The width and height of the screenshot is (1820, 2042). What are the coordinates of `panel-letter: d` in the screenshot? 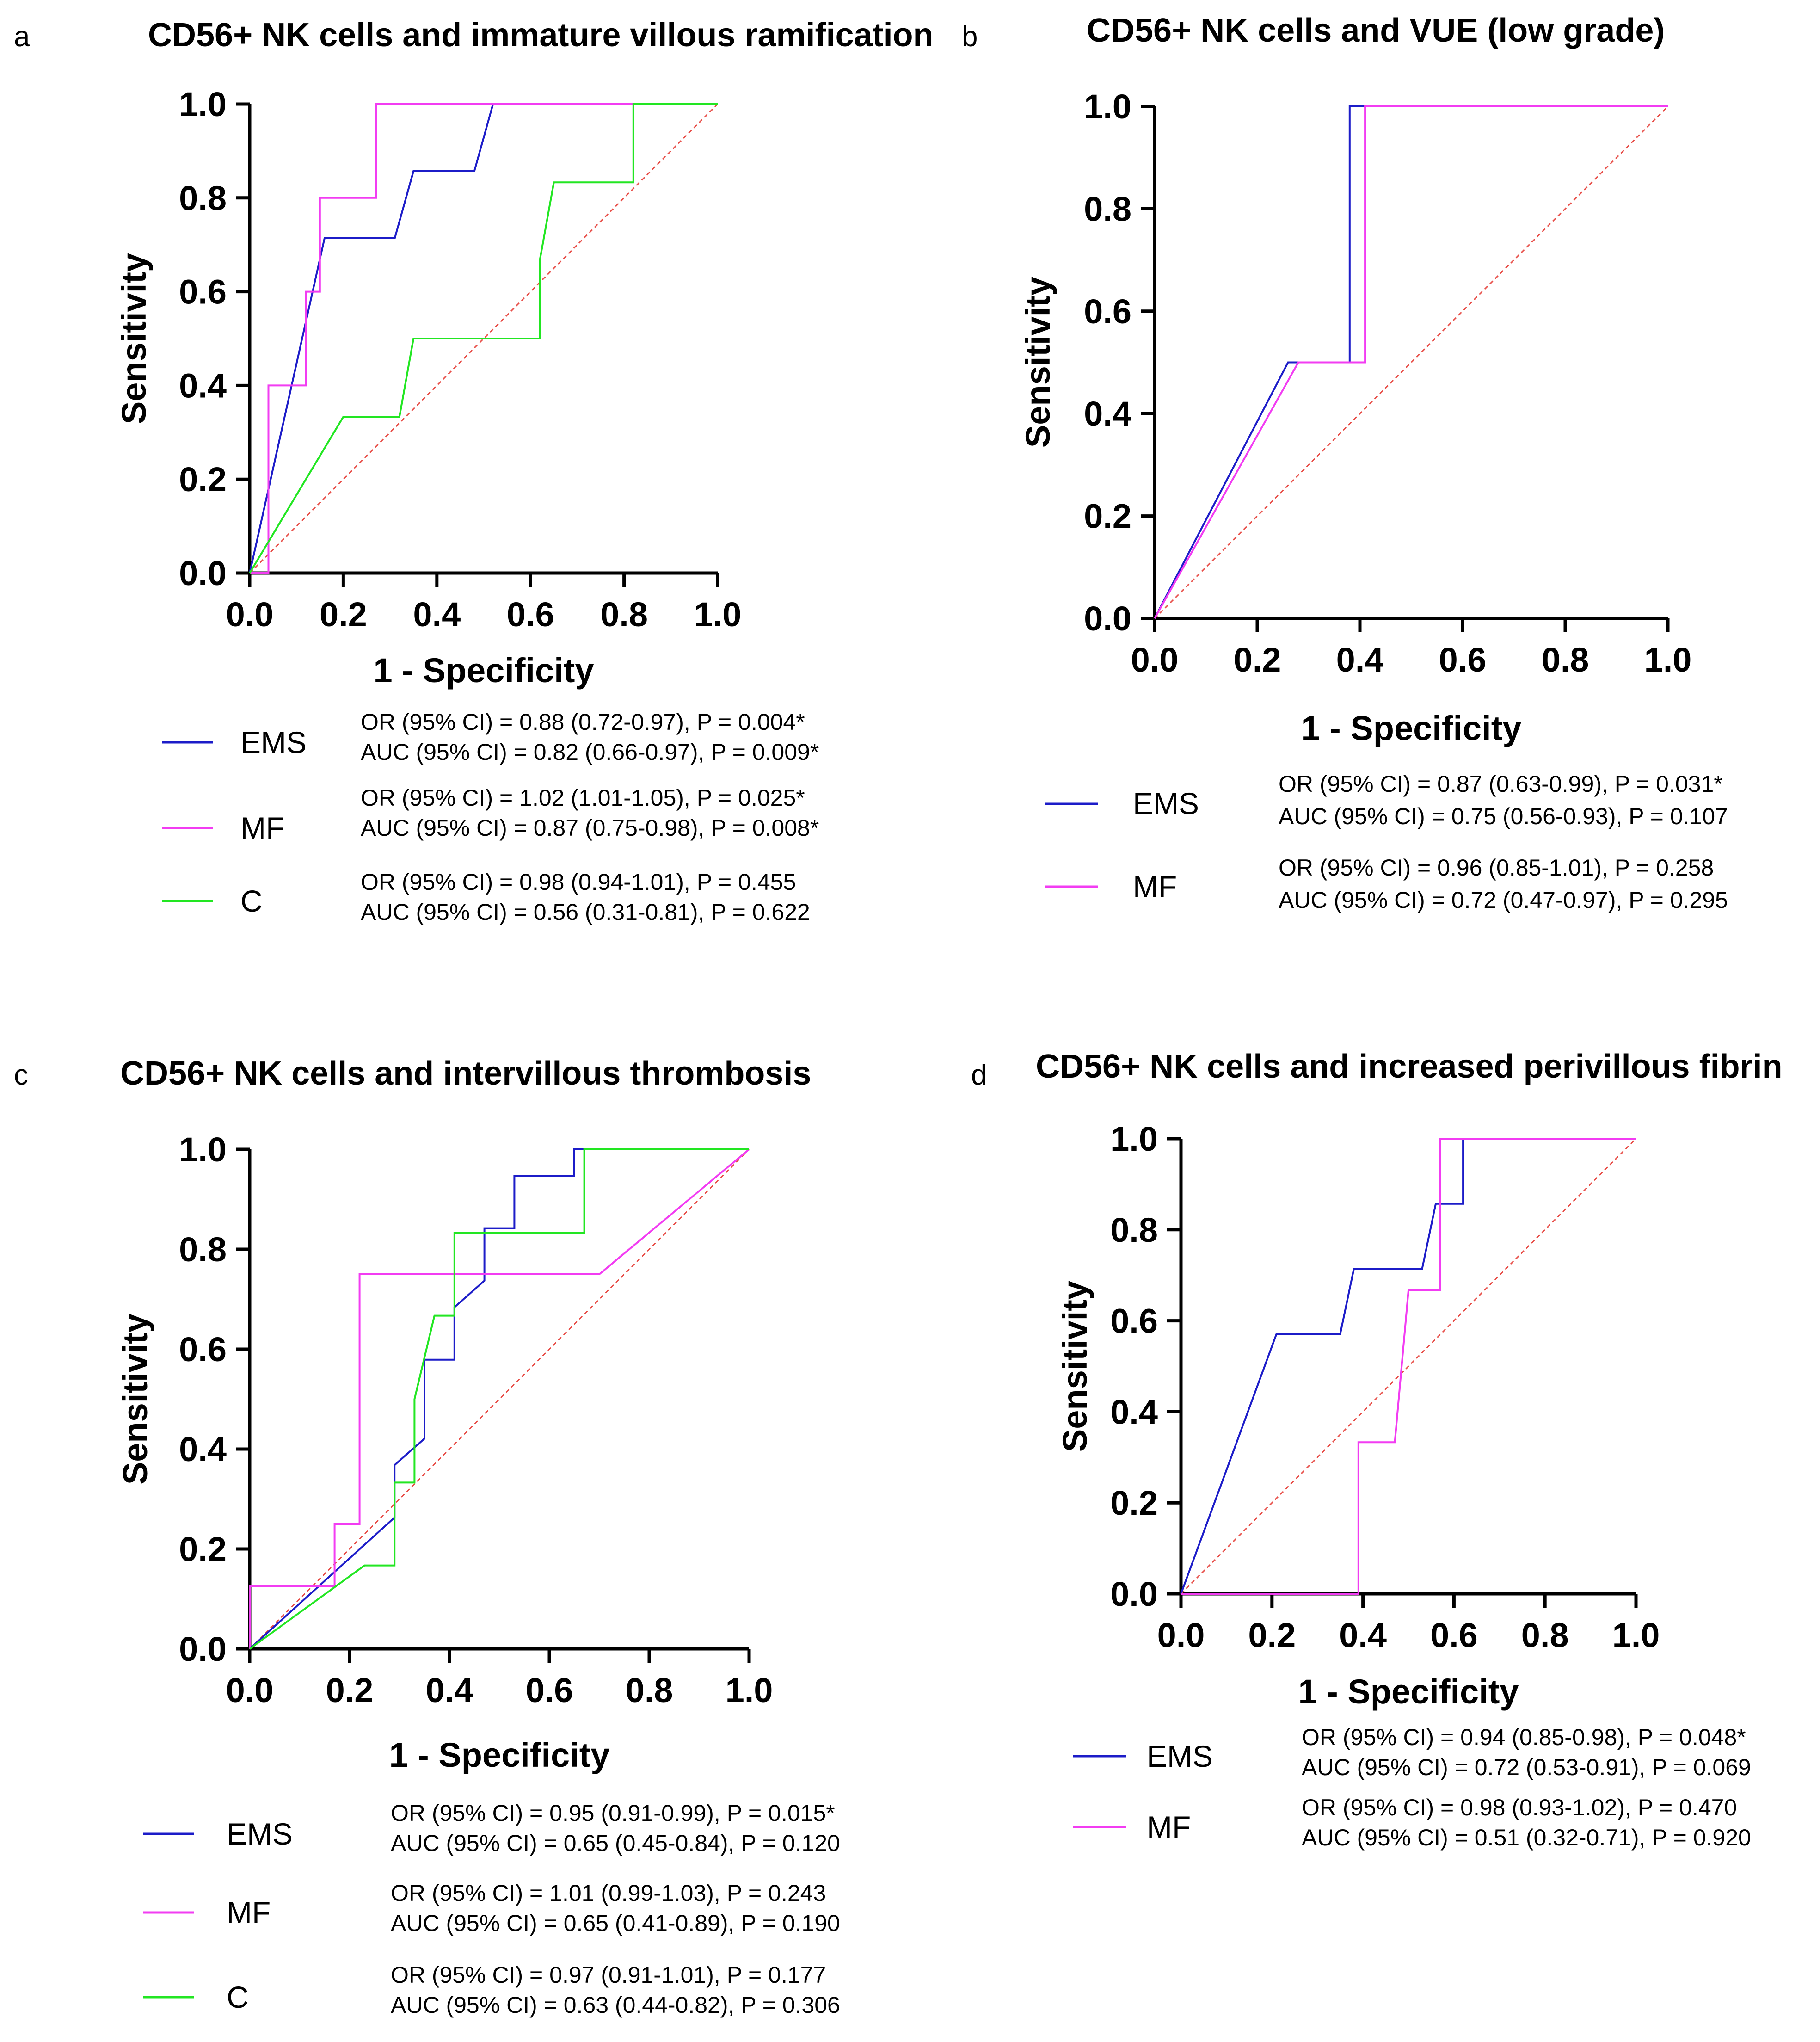 It's located at (979, 1075).